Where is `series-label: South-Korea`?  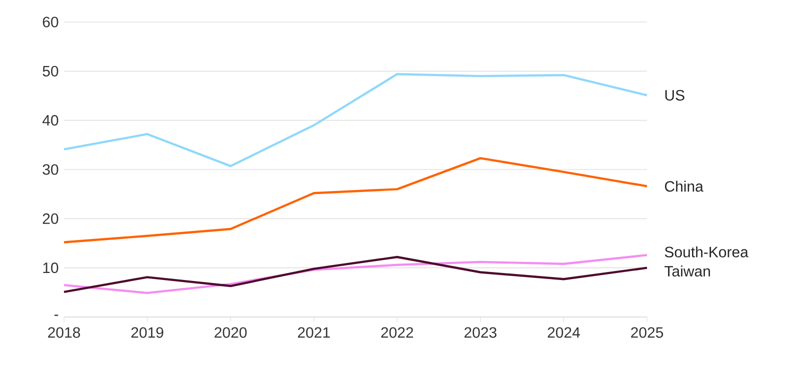
series-label: South-Korea is located at coordinates (706, 252).